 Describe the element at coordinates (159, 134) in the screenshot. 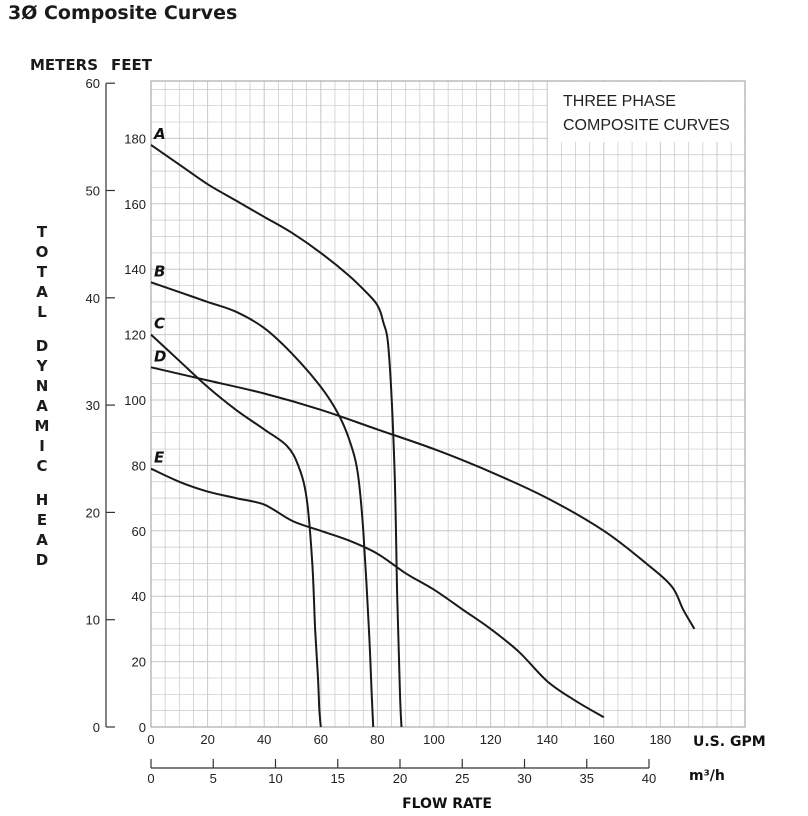

I see `curve-label-a: A` at that location.